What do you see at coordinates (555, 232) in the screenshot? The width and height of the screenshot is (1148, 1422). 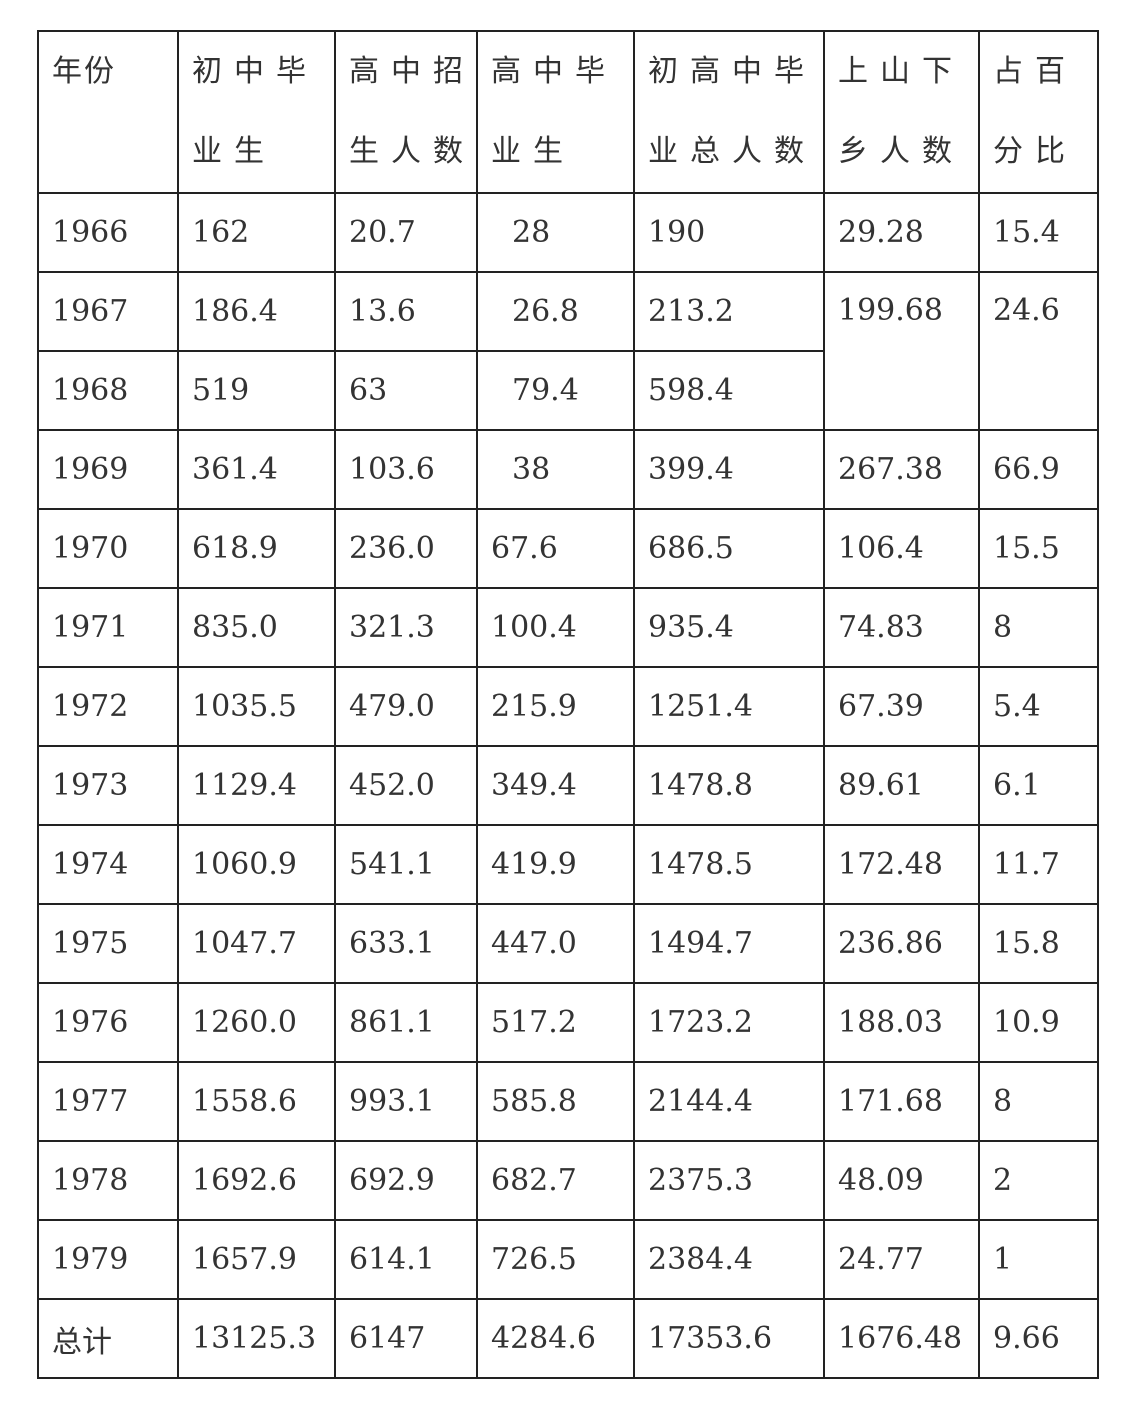 I see `table-cell: 28` at bounding box center [555, 232].